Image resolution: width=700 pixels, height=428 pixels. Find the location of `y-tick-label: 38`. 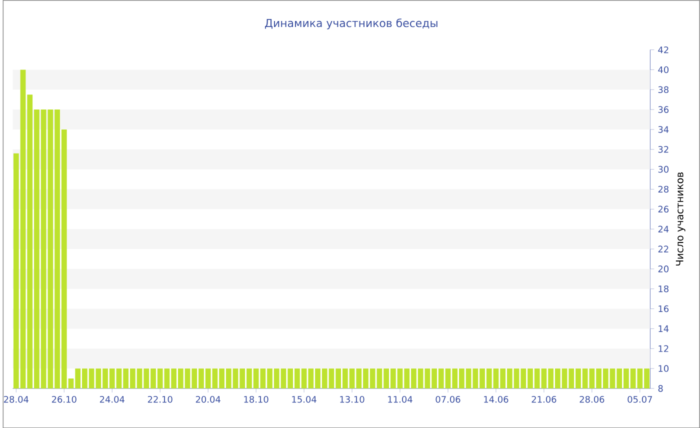

y-tick-label: 38 is located at coordinates (663, 89).